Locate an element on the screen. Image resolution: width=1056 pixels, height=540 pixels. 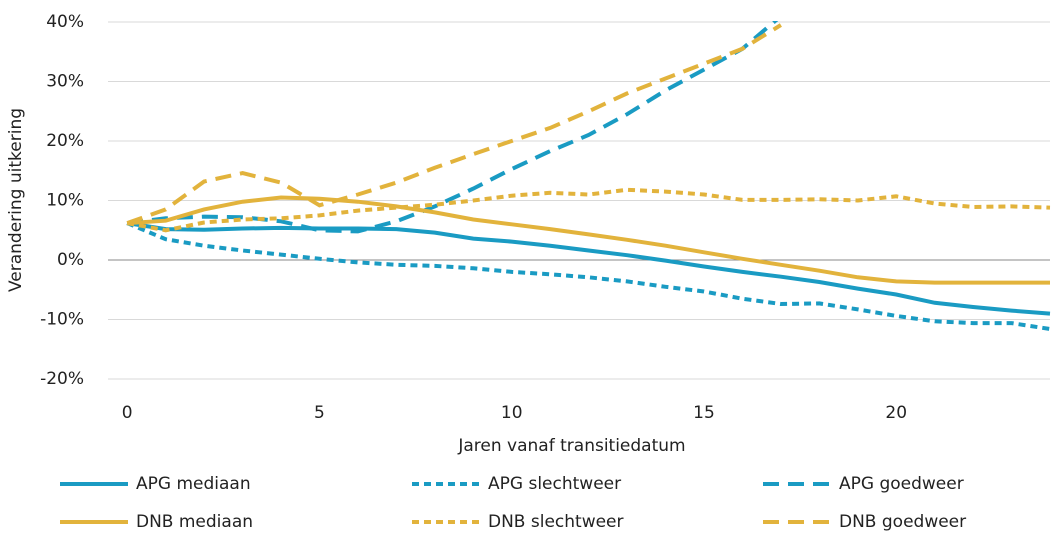
y-tick-label: 20% is located at coordinates (65, 141).